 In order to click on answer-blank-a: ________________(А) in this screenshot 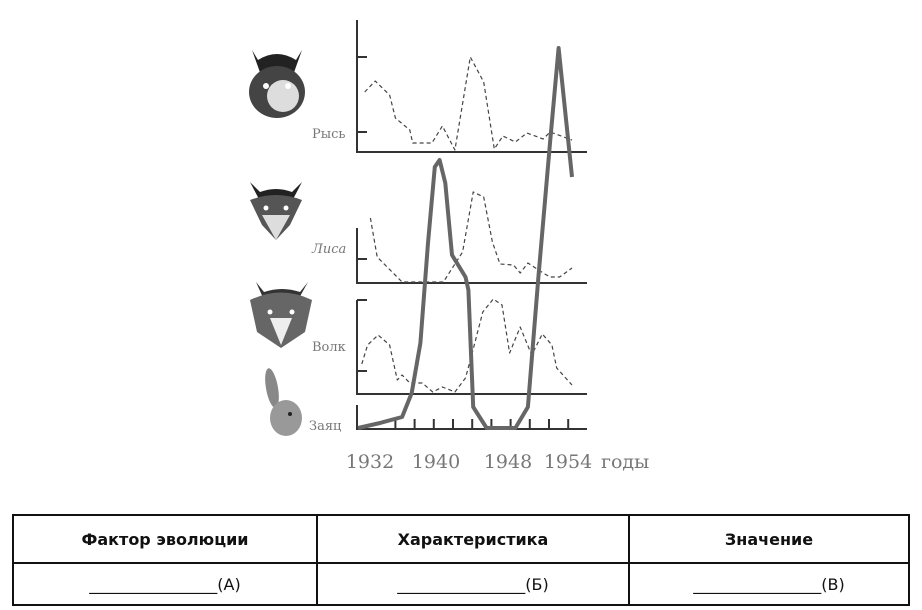, I will do `click(165, 584)`.